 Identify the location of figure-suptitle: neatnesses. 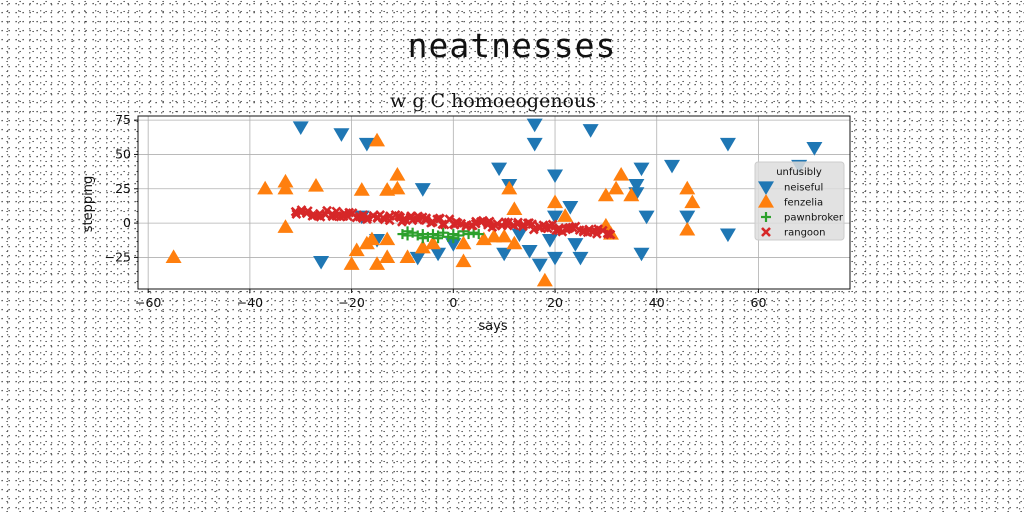
(512, 45).